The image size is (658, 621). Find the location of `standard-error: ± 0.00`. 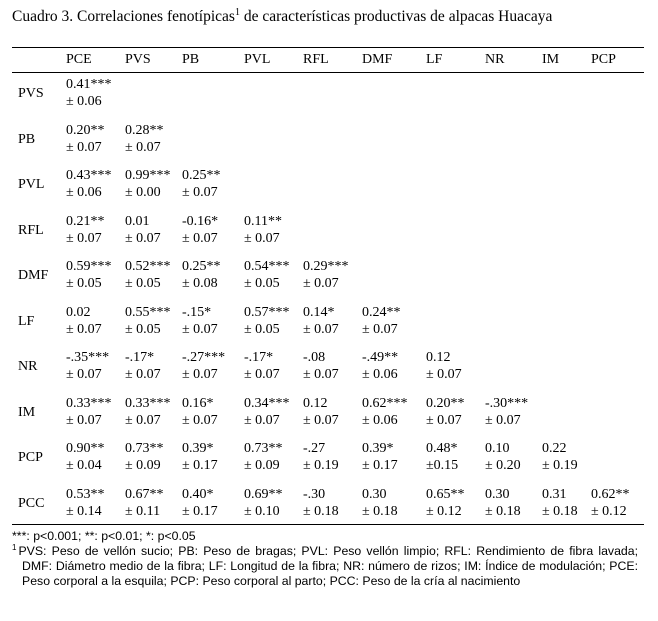

standard-error: ± 0.00 is located at coordinates (143, 192).